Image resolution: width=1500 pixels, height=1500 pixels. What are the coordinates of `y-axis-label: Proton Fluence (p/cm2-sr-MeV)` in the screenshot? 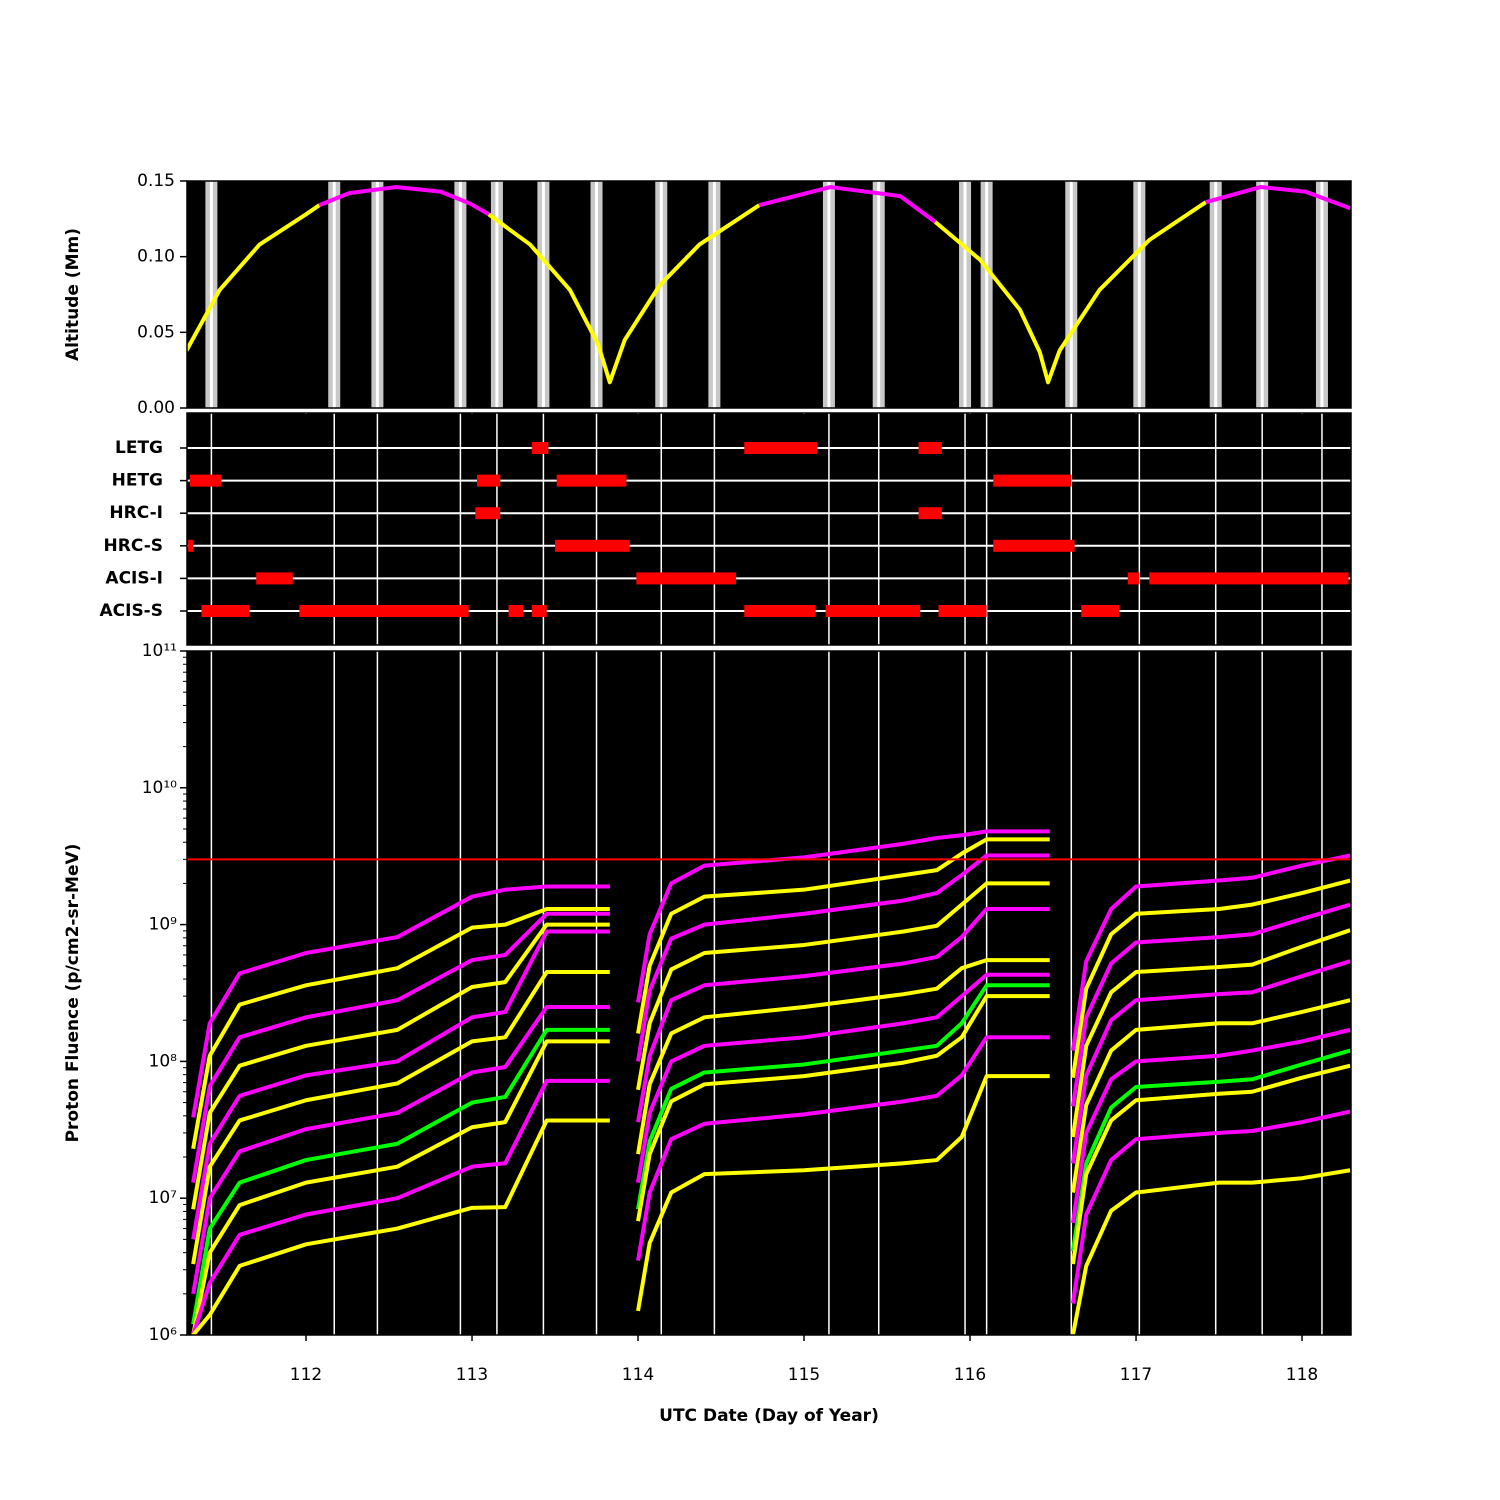 It's located at (73, 993).